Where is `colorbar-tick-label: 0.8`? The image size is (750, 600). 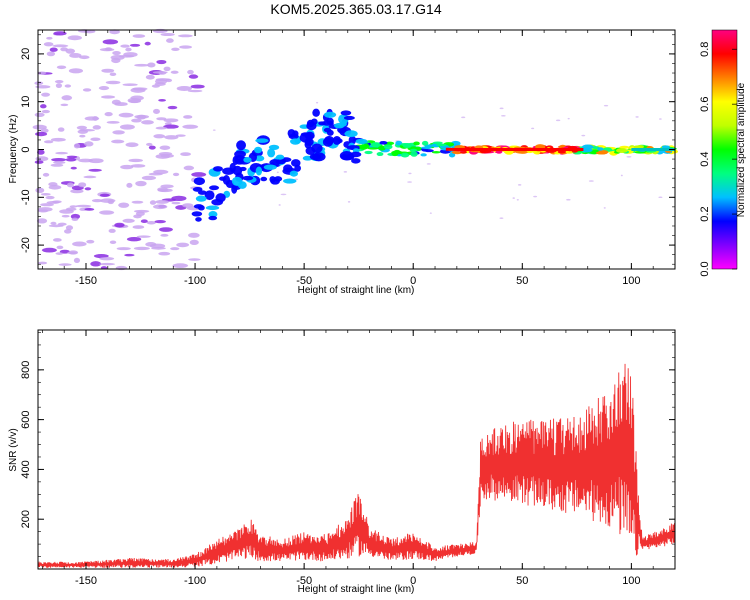
colorbar-tick-label: 0.8 is located at coordinates (705, 49).